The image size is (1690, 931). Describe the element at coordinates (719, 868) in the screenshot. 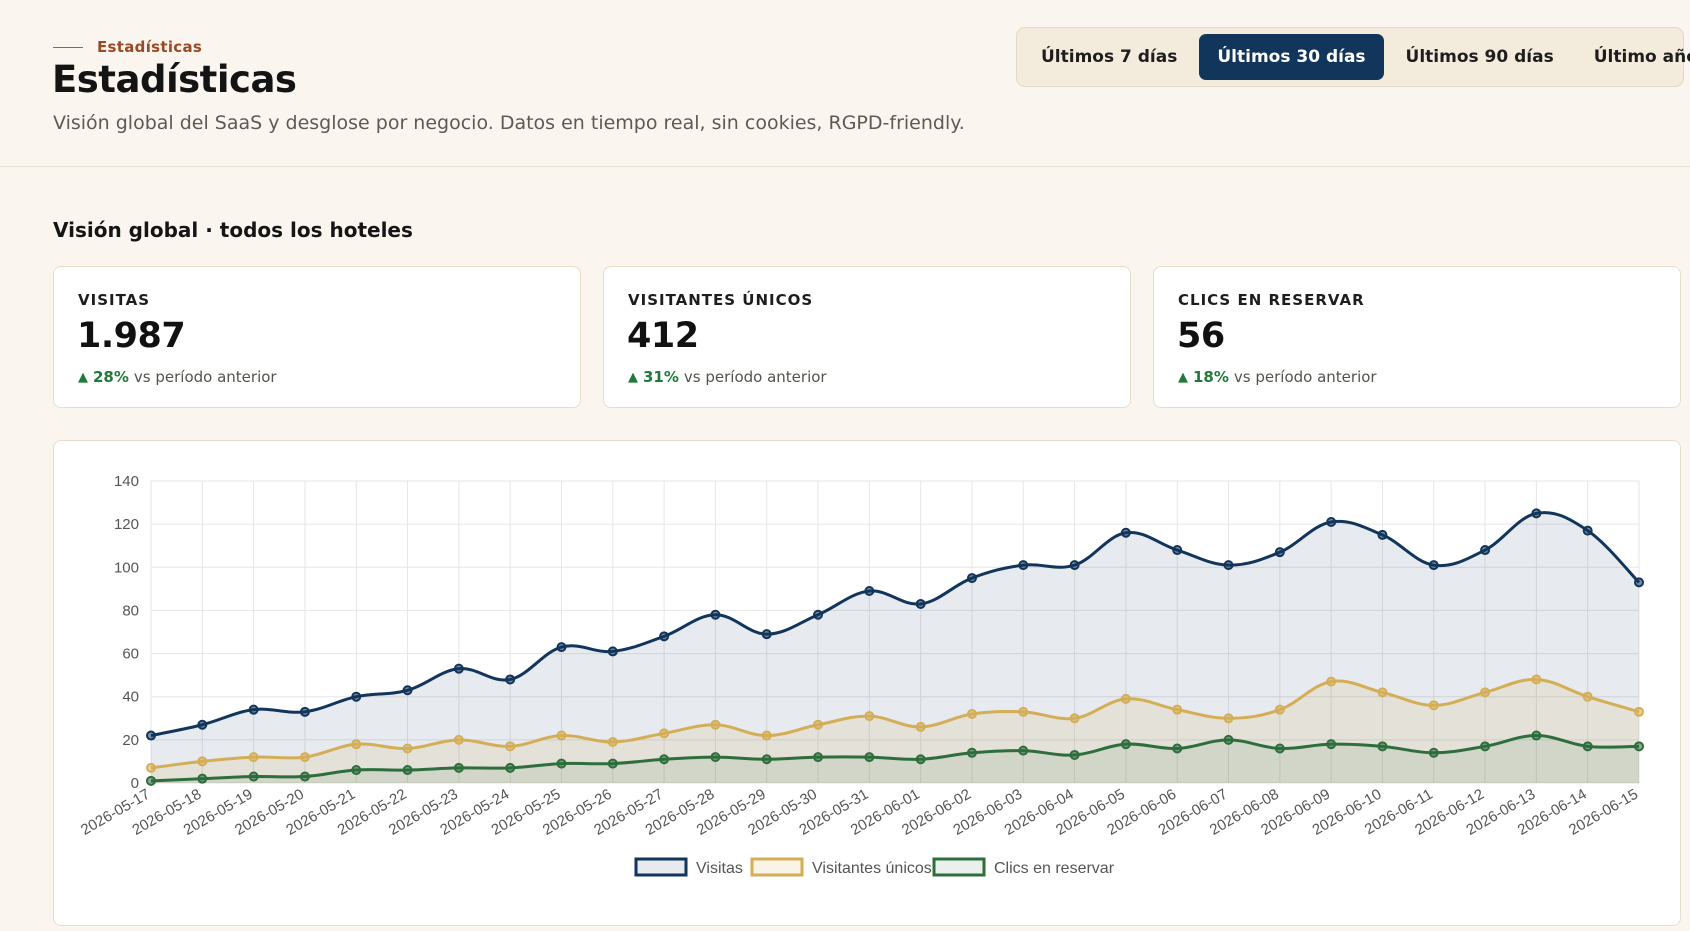

I see `legend-label: Visitas` at that location.